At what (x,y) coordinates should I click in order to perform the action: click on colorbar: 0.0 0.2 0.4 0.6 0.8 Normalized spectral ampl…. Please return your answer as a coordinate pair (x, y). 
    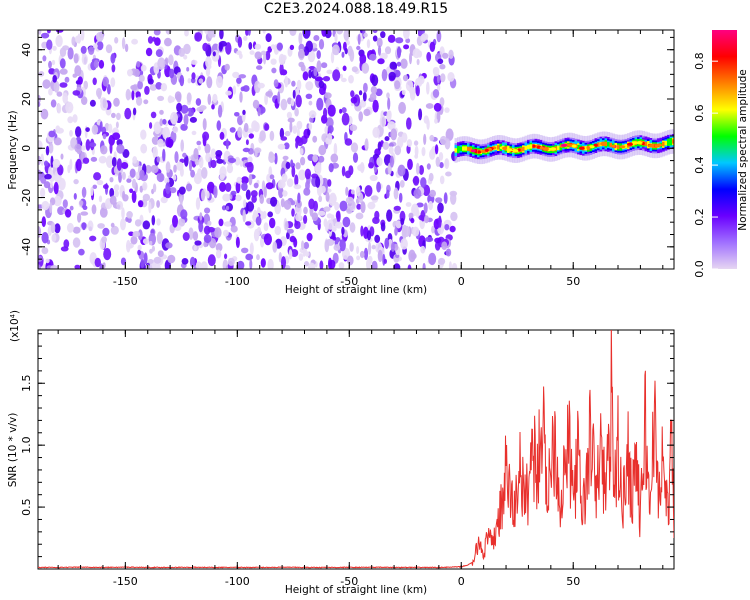
    Looking at the image, I should click on (721, 154).